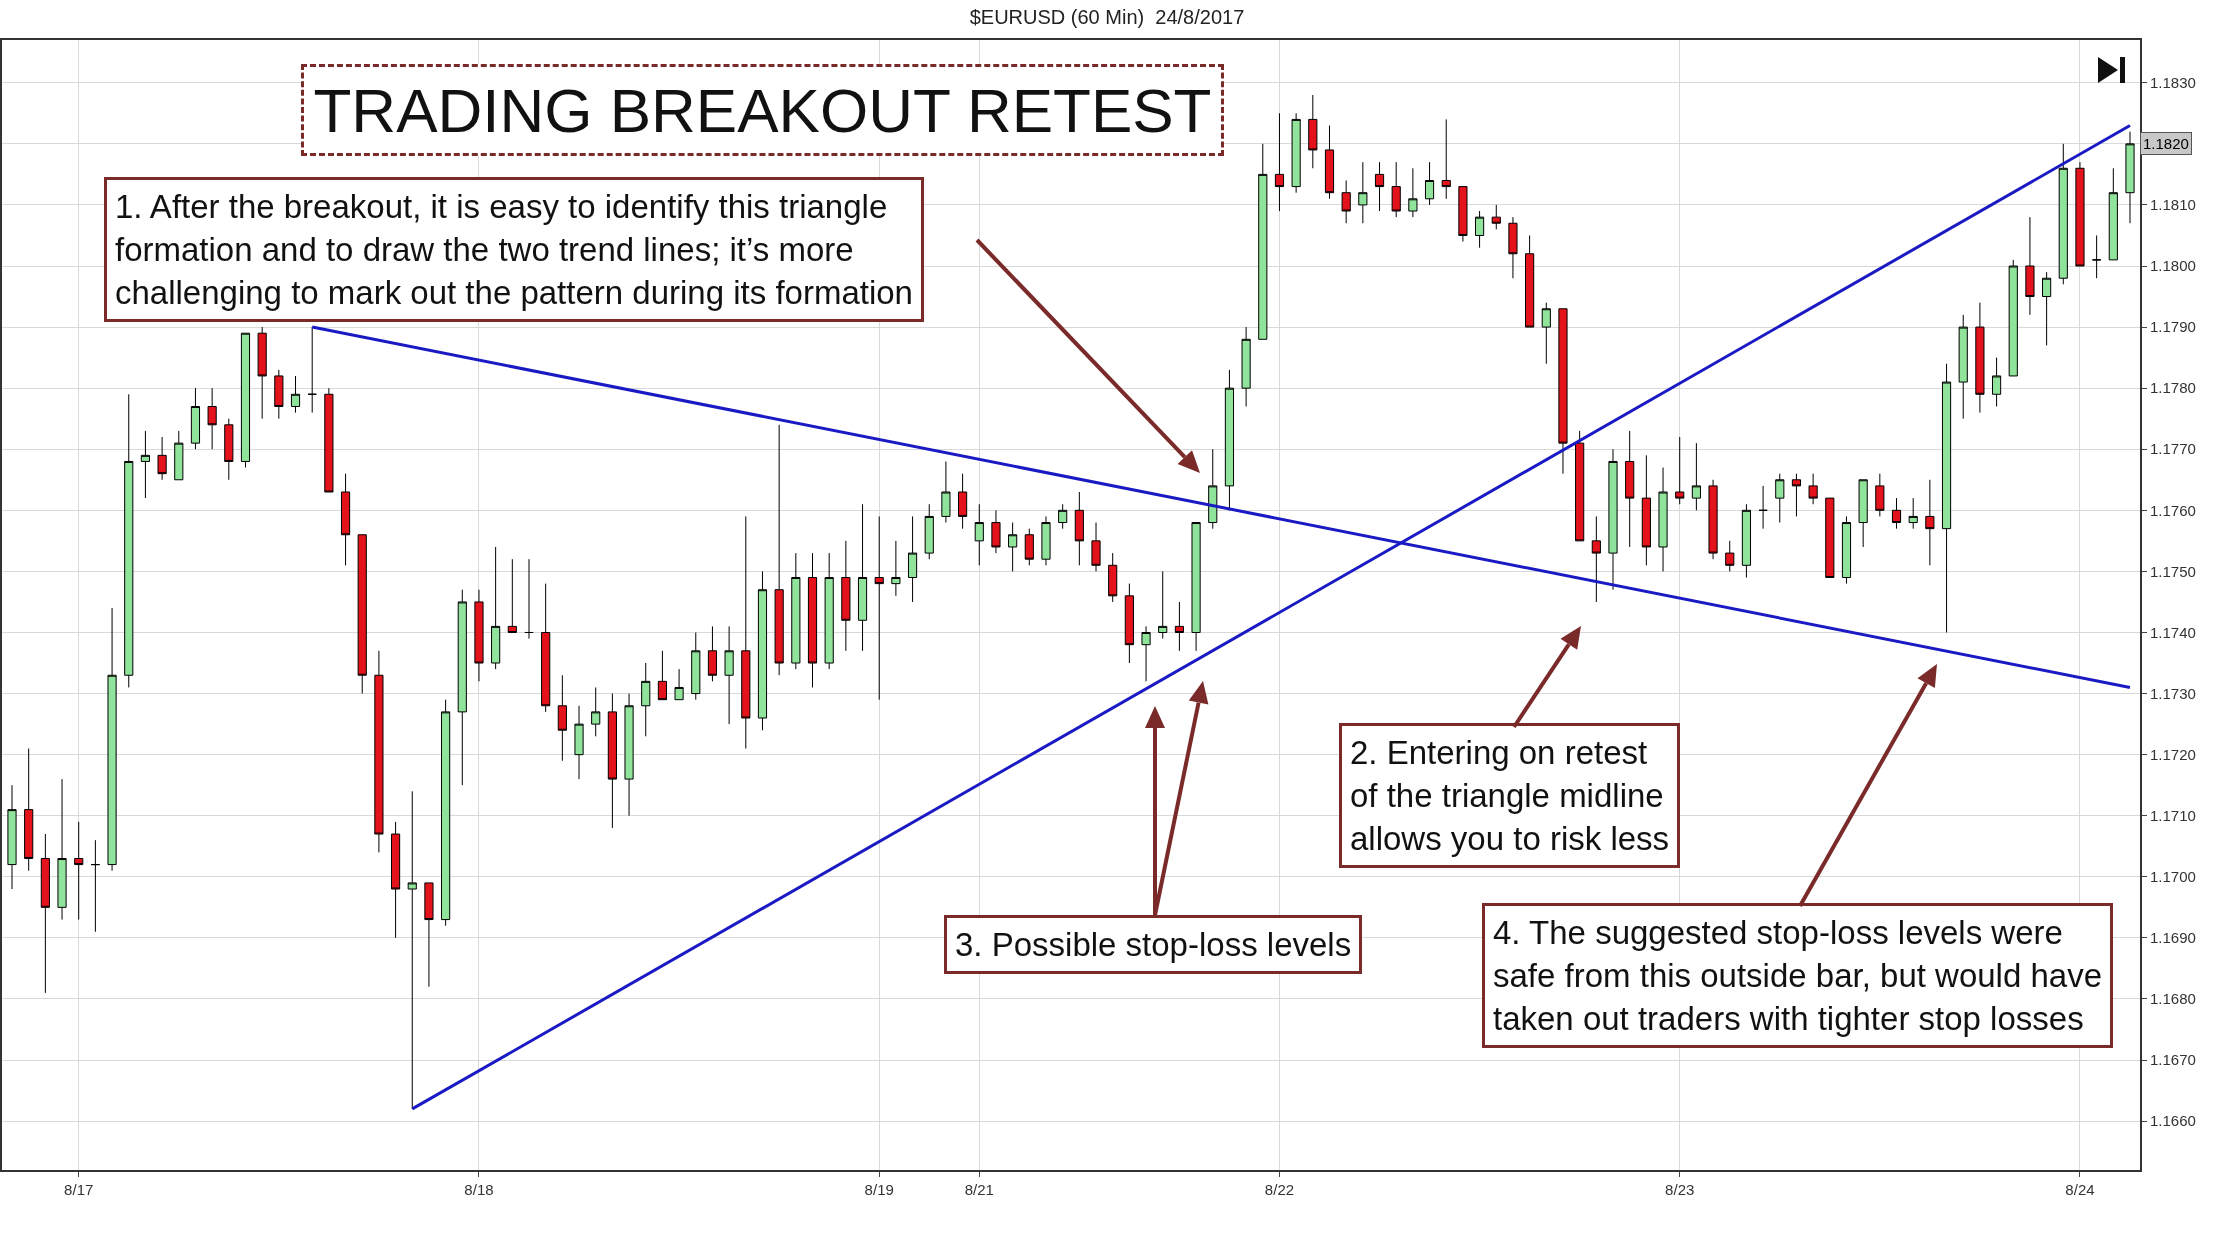 Image resolution: width=2214 pixels, height=1240 pixels. Describe the element at coordinates (1279, 1189) in the screenshot. I see `x-tick-label: 8/22` at that location.